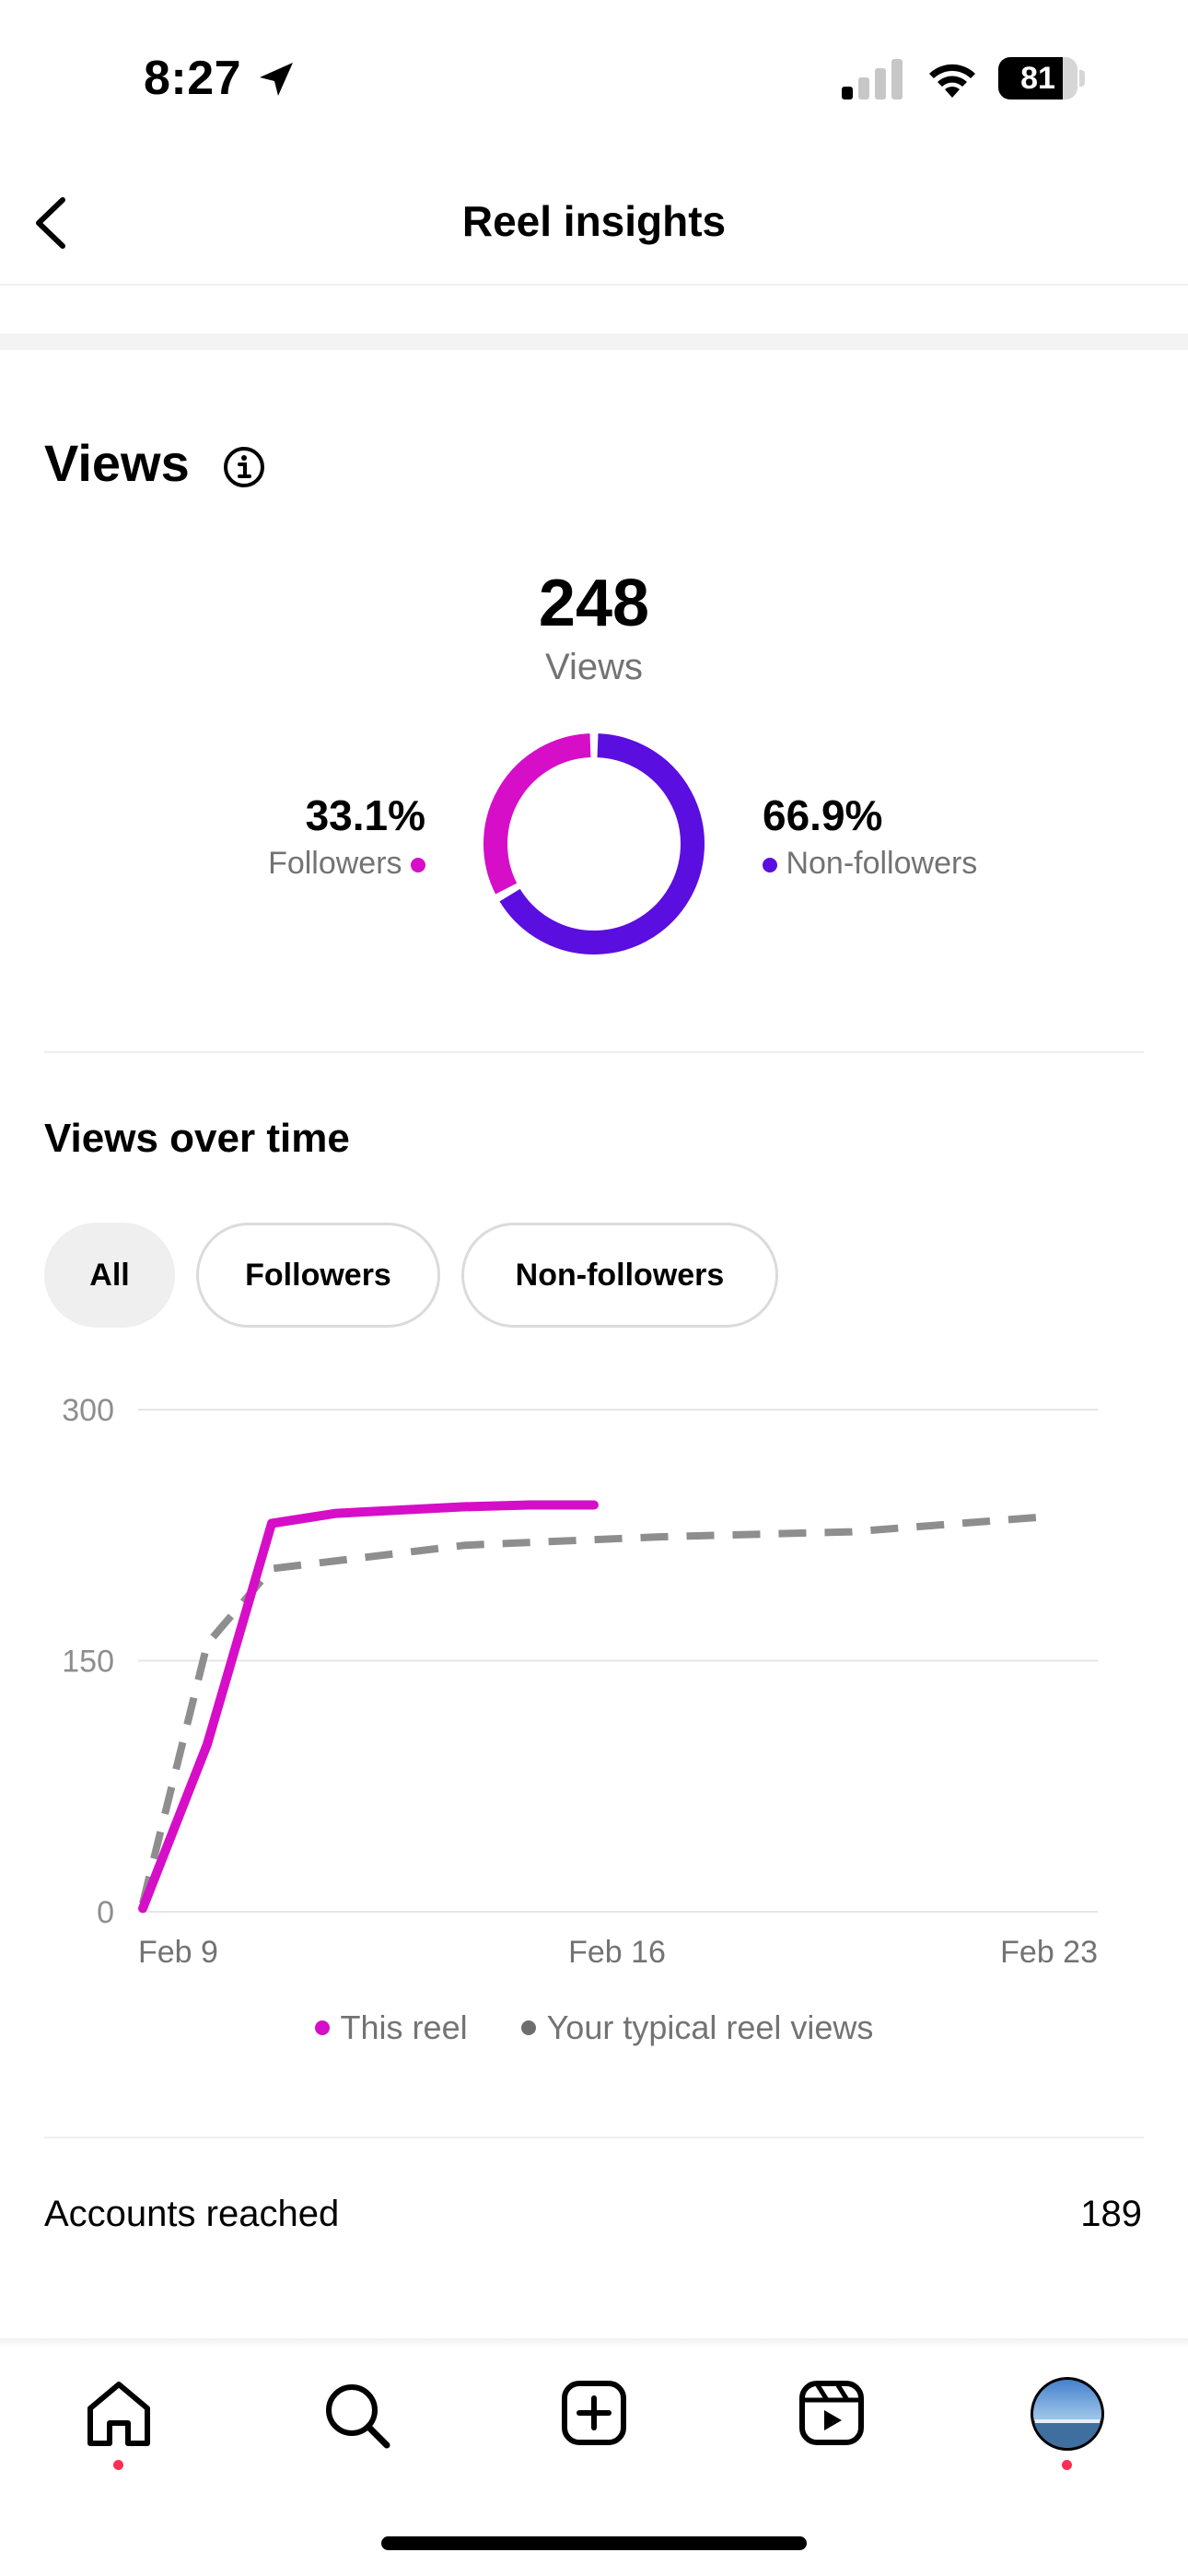 The image size is (1188, 2576). What do you see at coordinates (193, 78) in the screenshot?
I see `status-time: 8:27` at bounding box center [193, 78].